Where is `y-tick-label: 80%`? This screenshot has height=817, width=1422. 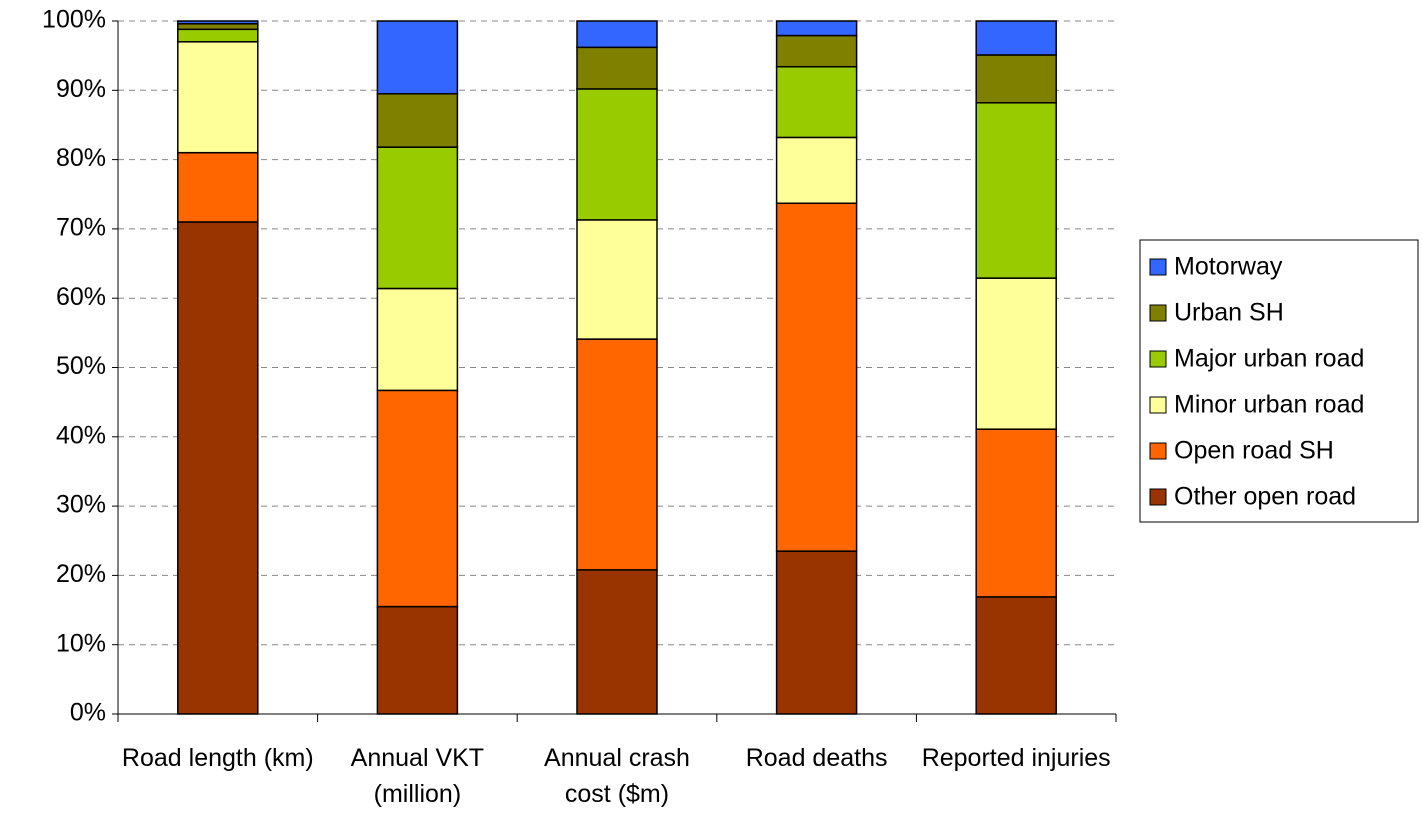
y-tick-label: 80% is located at coordinates (81, 158).